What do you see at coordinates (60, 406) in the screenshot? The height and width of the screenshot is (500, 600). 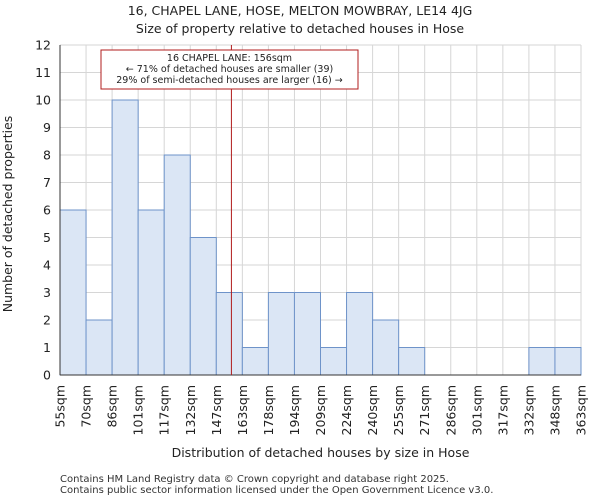 I see `x-tick-label: 55sqm` at bounding box center [60, 406].